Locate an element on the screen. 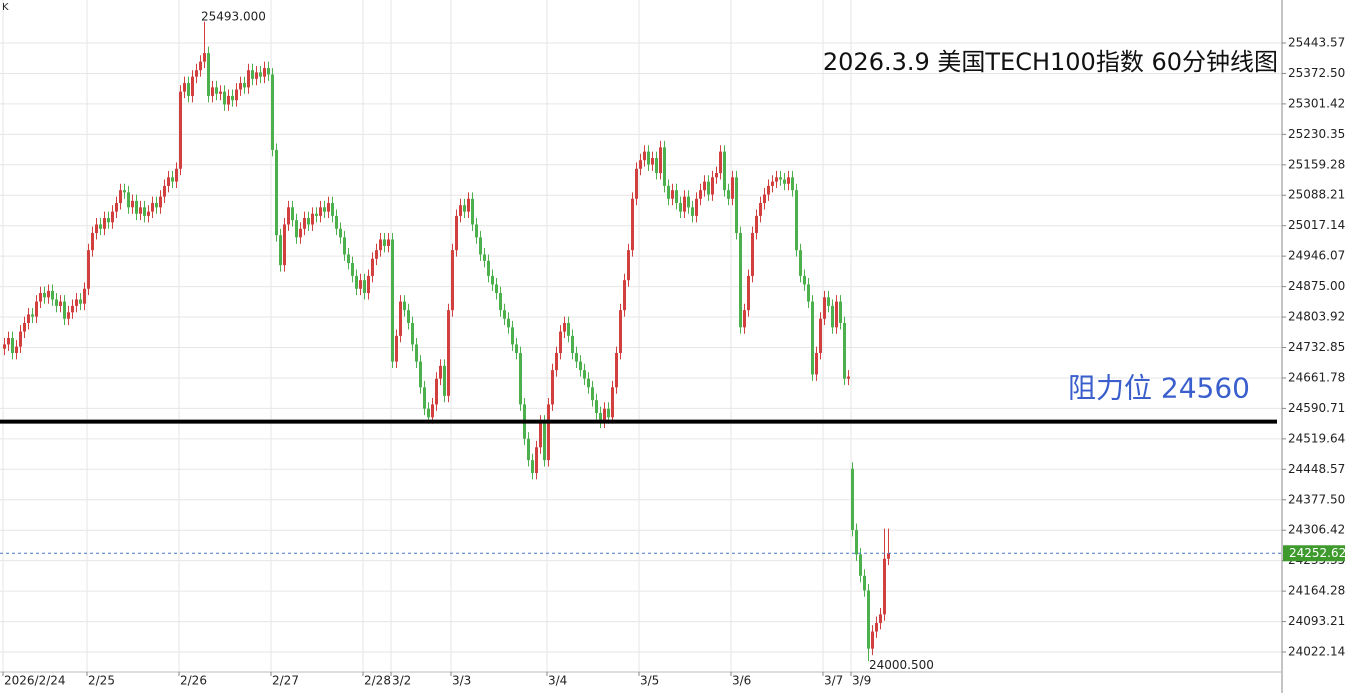 This screenshot has height=693, width=1346. x-tick-label: 2/28 is located at coordinates (377, 681).